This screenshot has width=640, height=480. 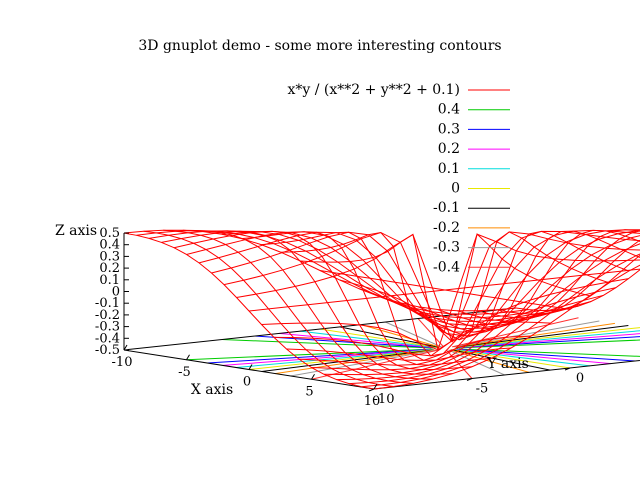 I want to click on x-axis-label: X axis, so click(x=212, y=390).